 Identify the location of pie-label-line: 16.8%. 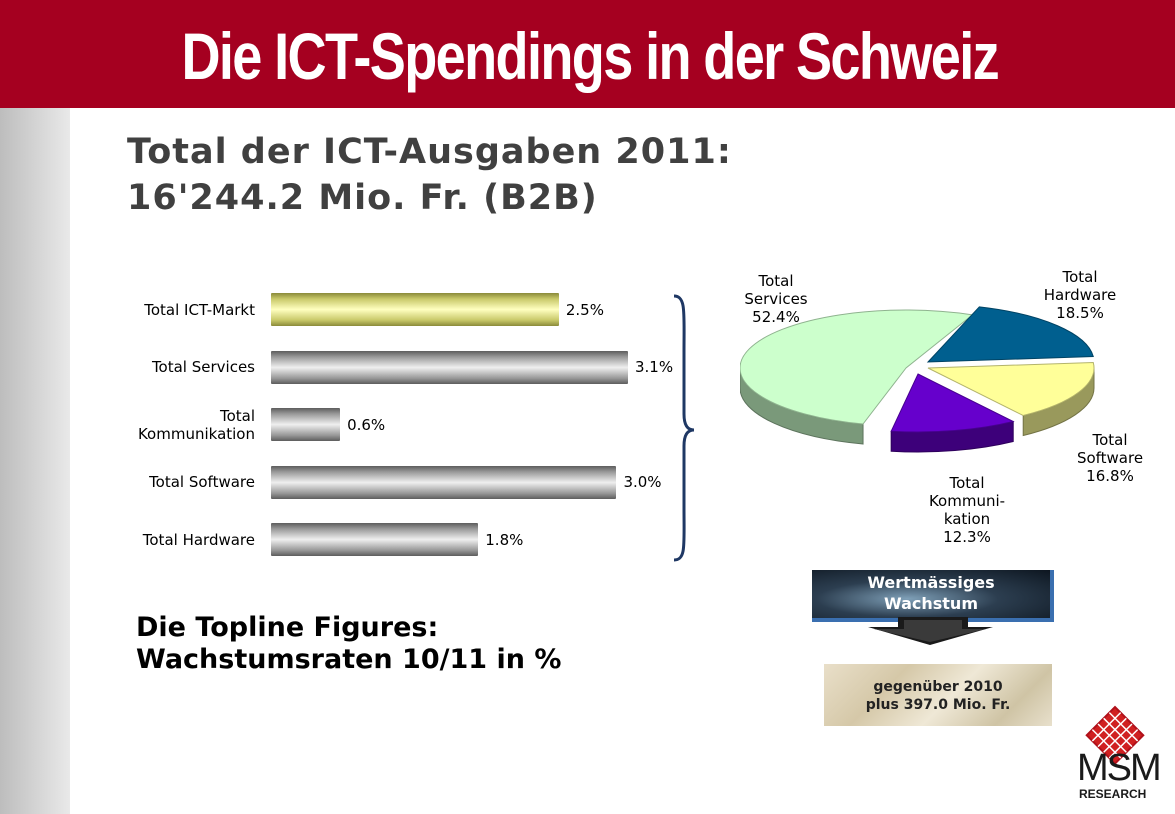
(1110, 476).